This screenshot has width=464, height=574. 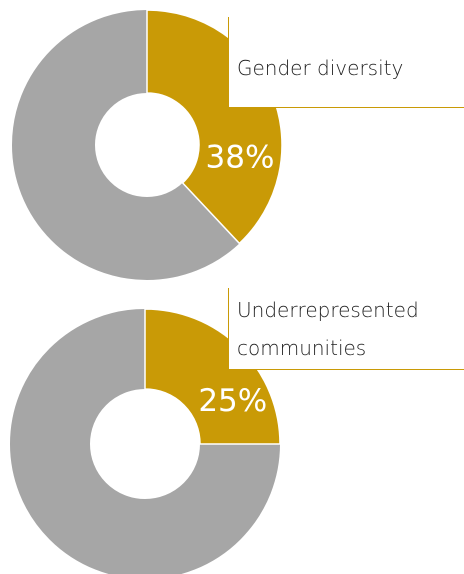 What do you see at coordinates (232, 401) in the screenshot?
I see `value-label: 25%` at bounding box center [232, 401].